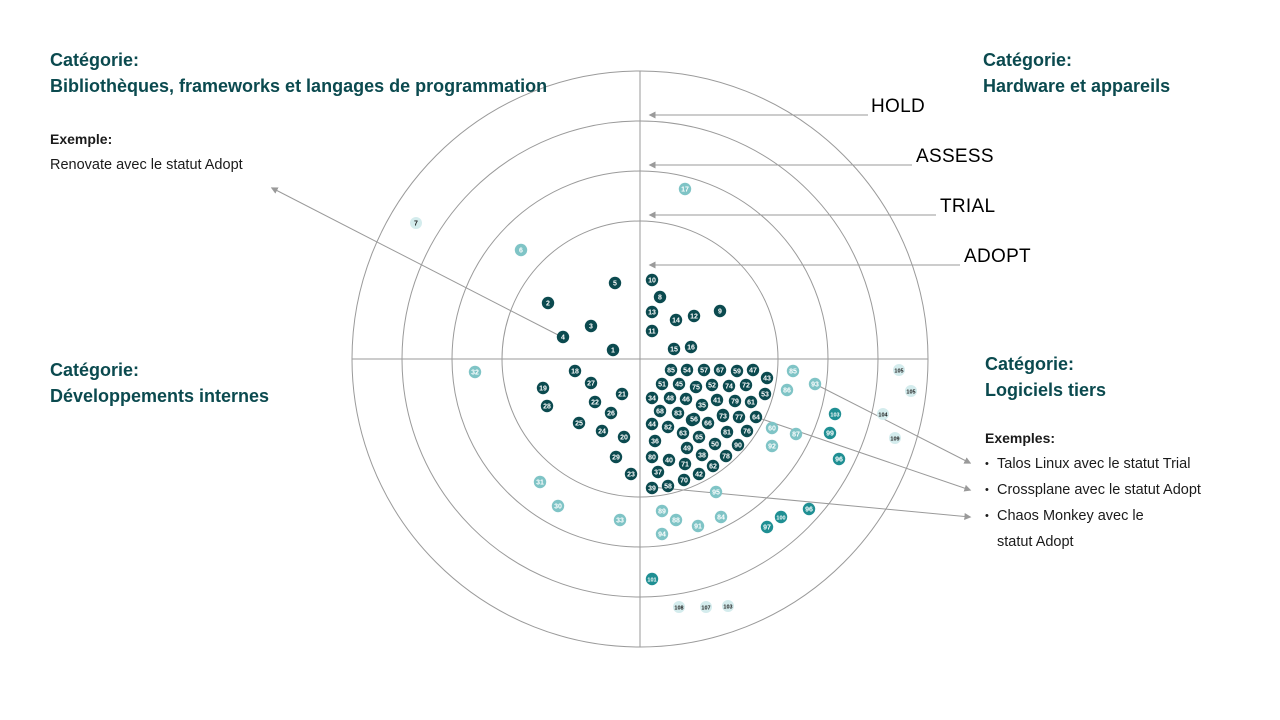  I want to click on blip-82: 82, so click(668, 427).